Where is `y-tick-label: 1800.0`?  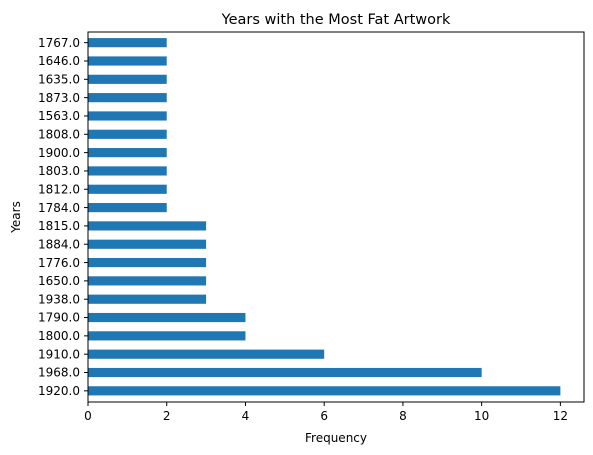
y-tick-label: 1800.0 is located at coordinates (59, 336).